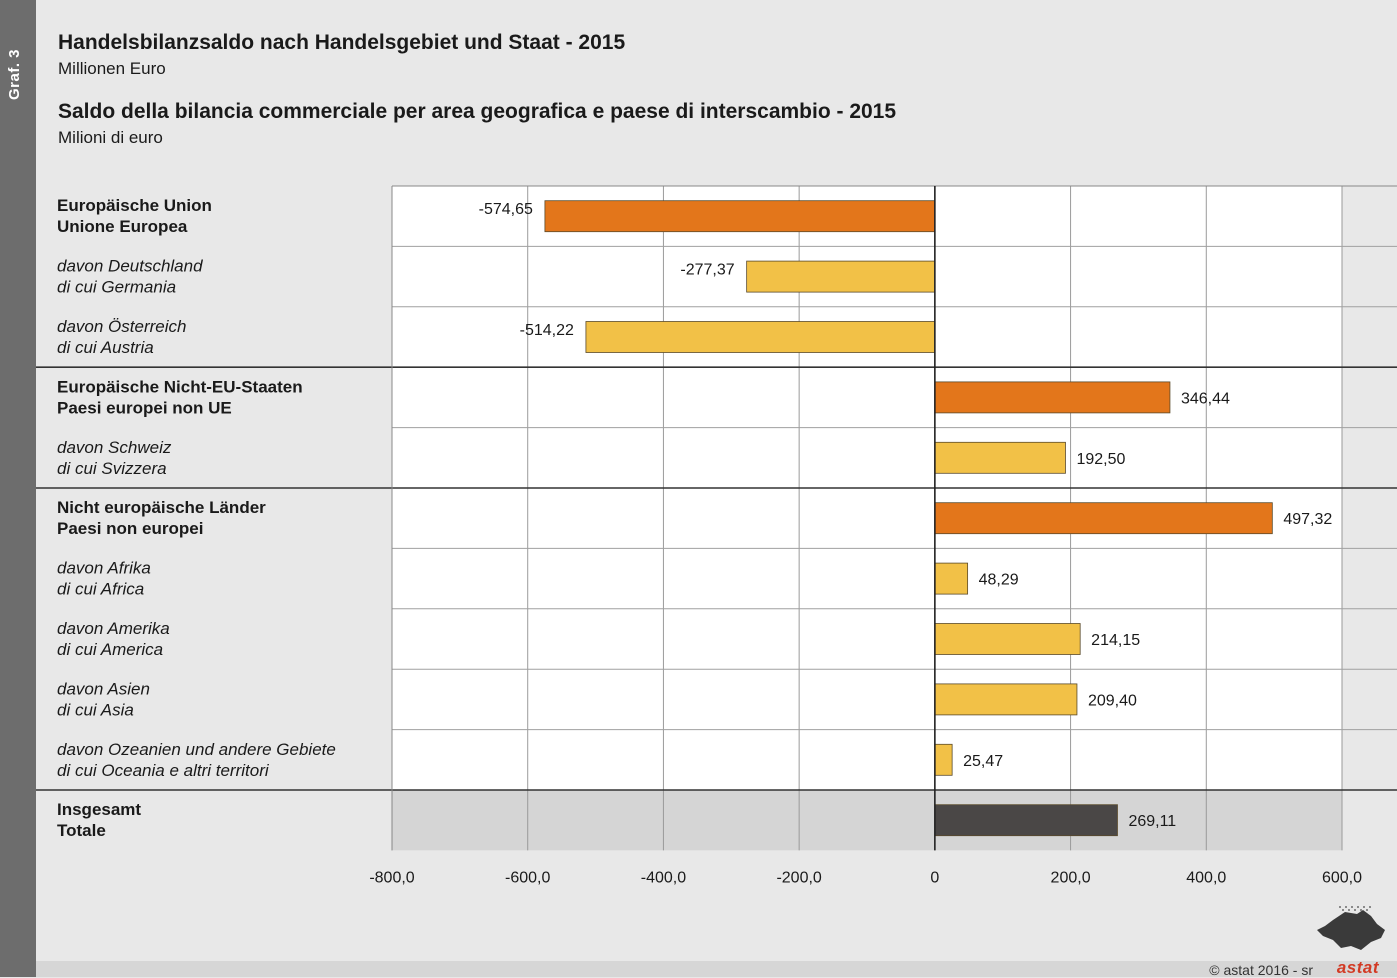 Image resolution: width=1397 pixels, height=978 pixels. I want to click on x-tick-label: 200,0, so click(1071, 877).